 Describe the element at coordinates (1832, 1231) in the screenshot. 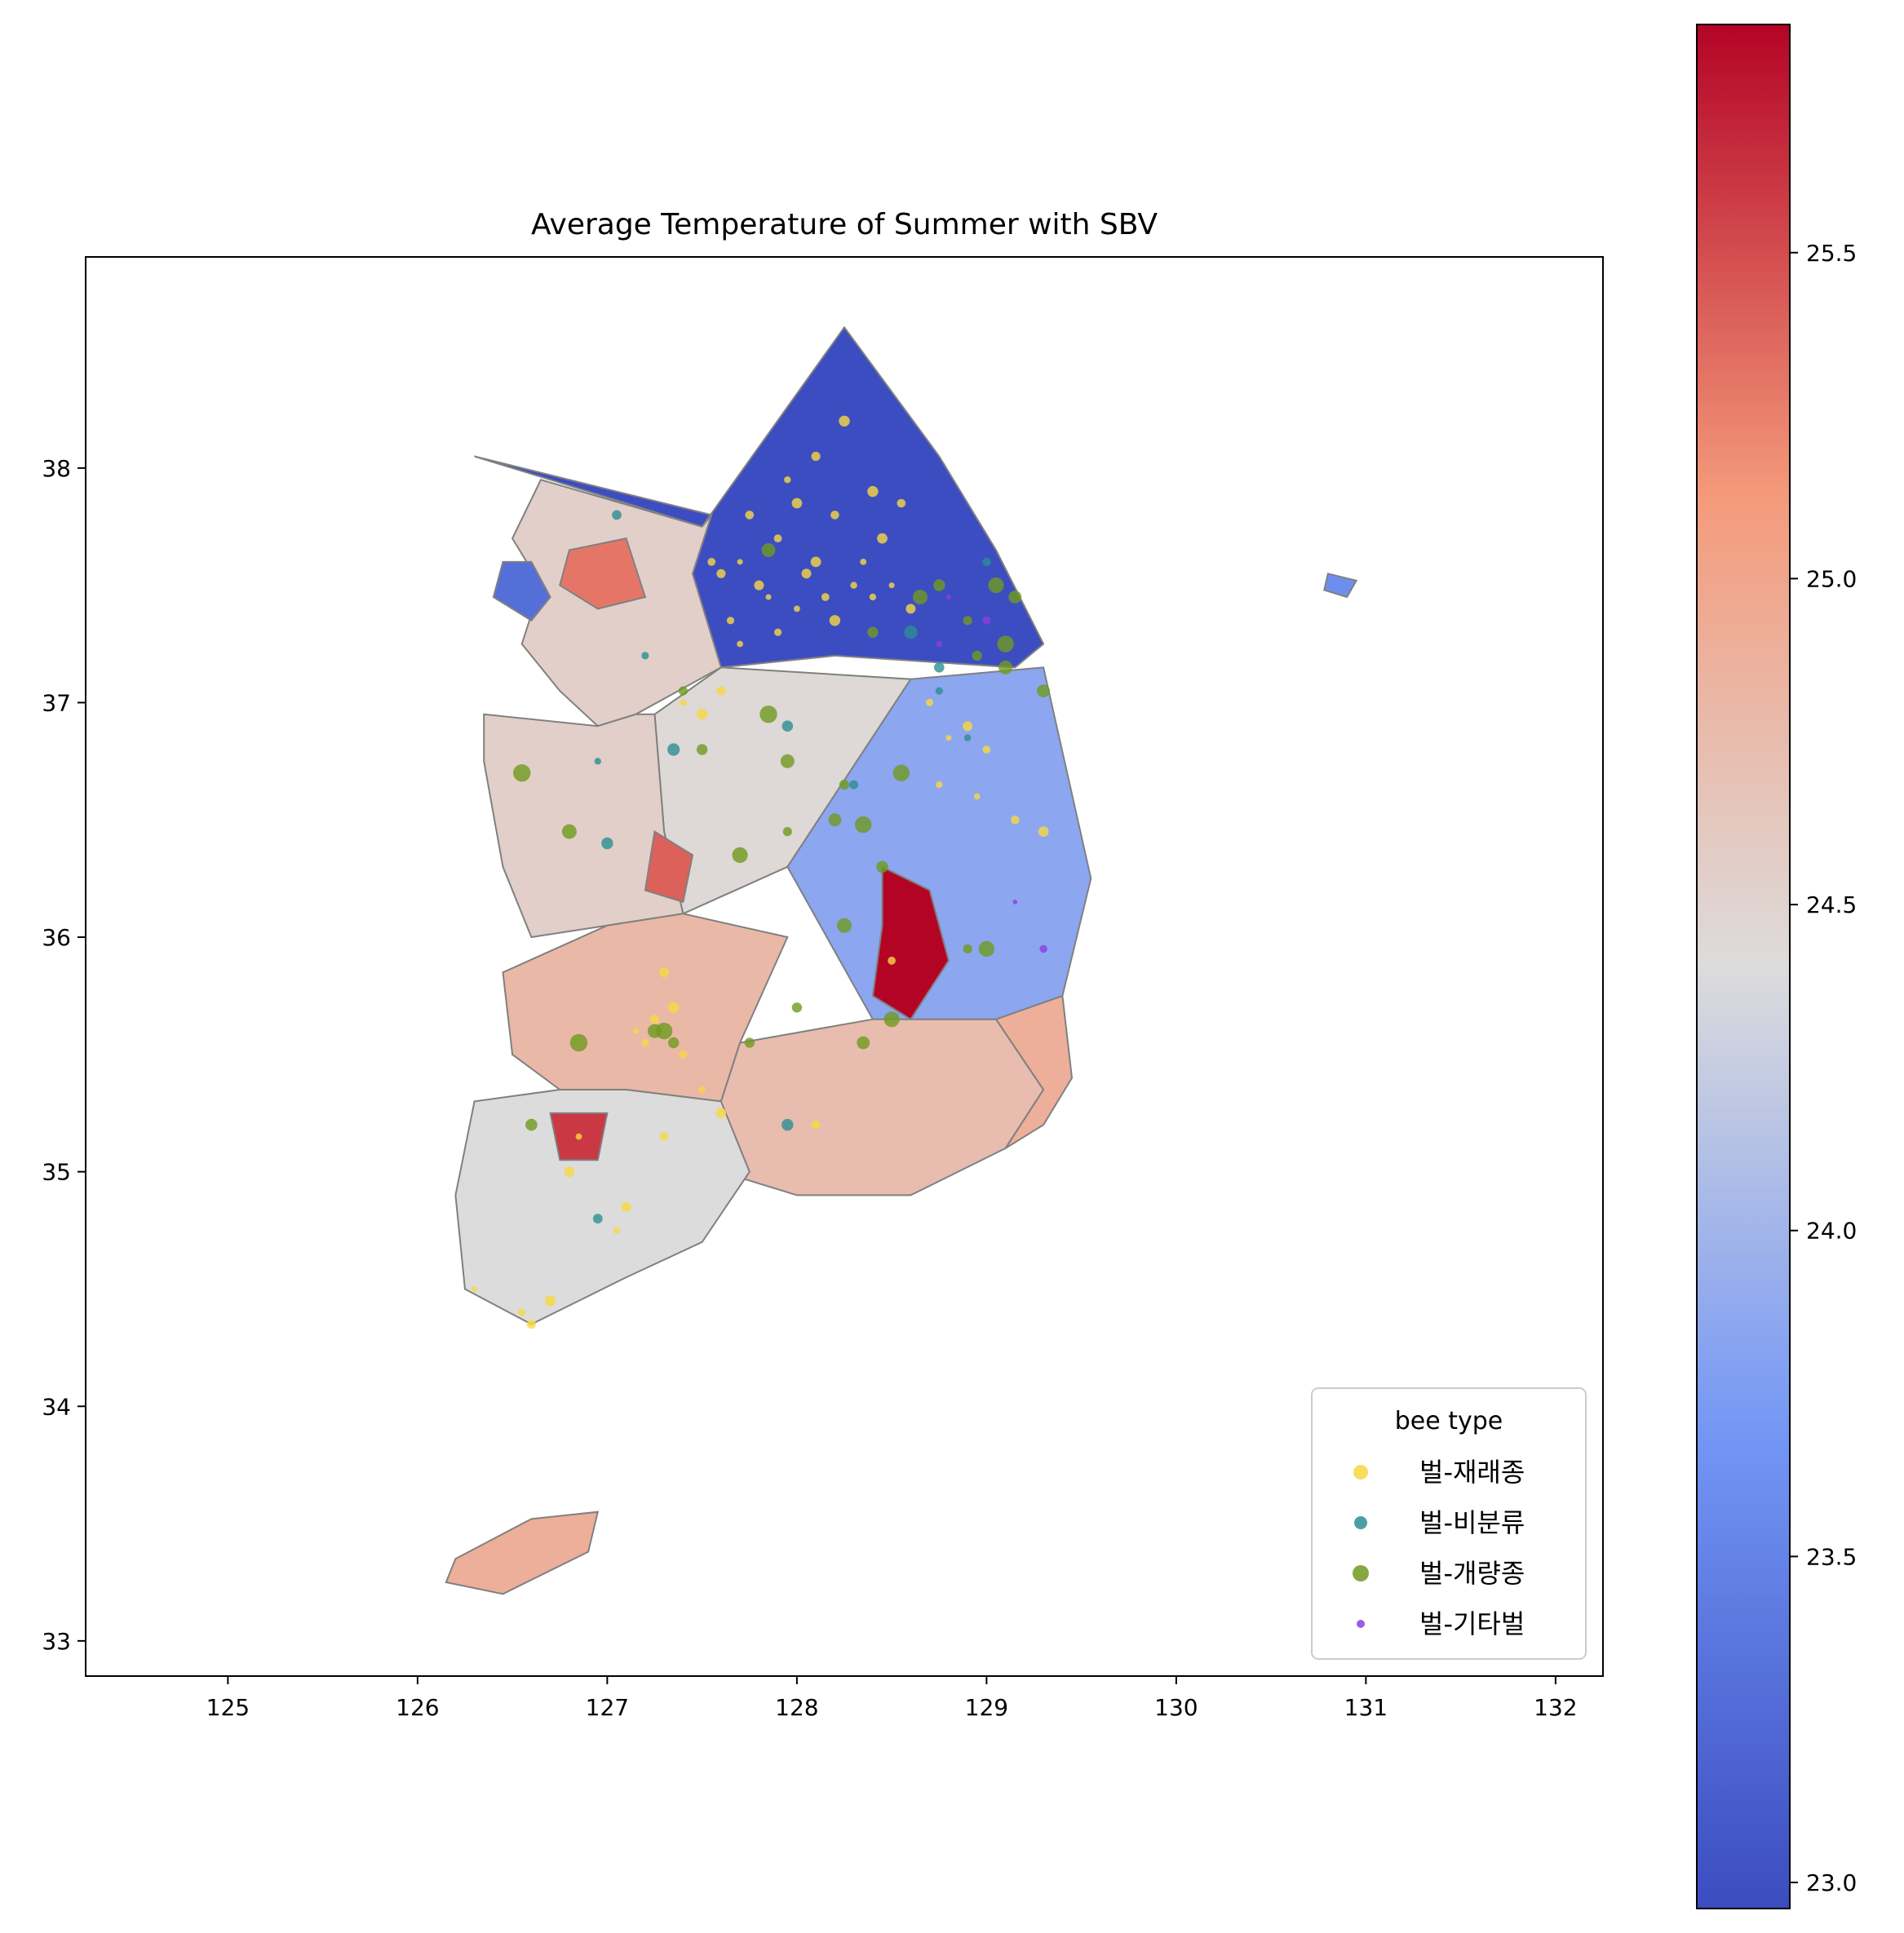

I see `colorbar-tick-label: 24.0` at that location.